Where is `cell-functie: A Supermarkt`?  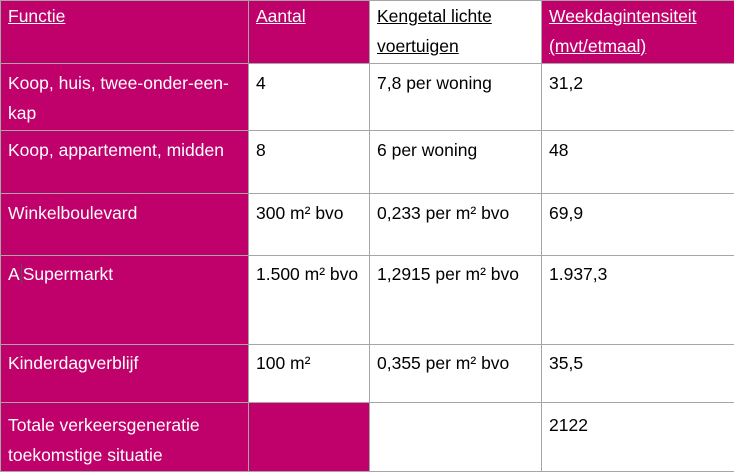
cell-functie: A Supermarkt is located at coordinates (124, 300).